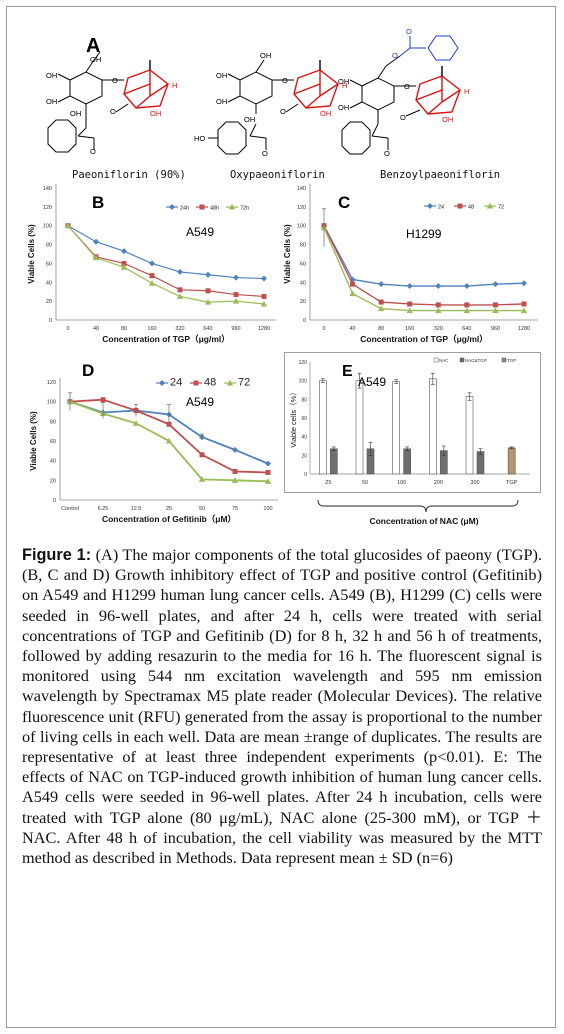 The height and width of the screenshot is (1034, 564). Describe the element at coordinates (136, 509) in the screenshot. I see `x-tick-label: 12.5` at that location.